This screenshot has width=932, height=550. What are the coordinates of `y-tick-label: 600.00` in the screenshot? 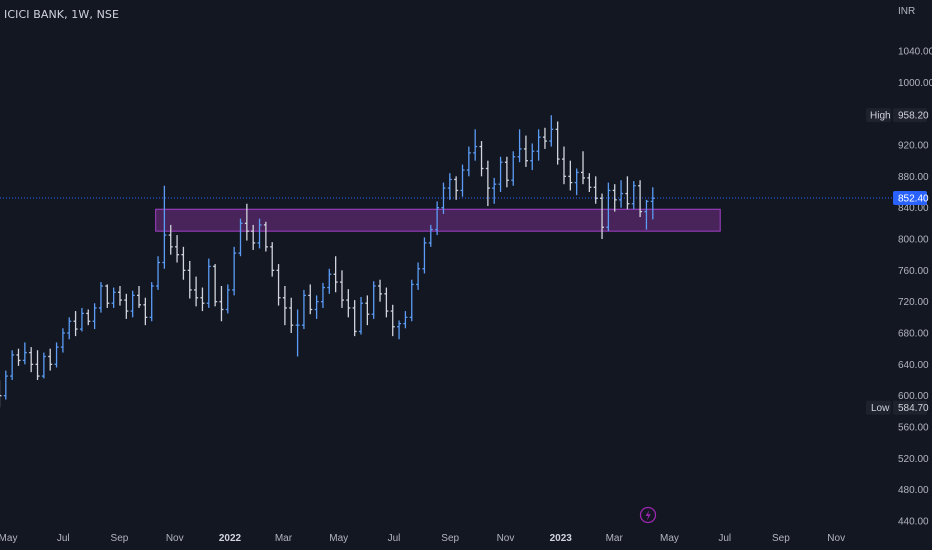 It's located at (913, 396).